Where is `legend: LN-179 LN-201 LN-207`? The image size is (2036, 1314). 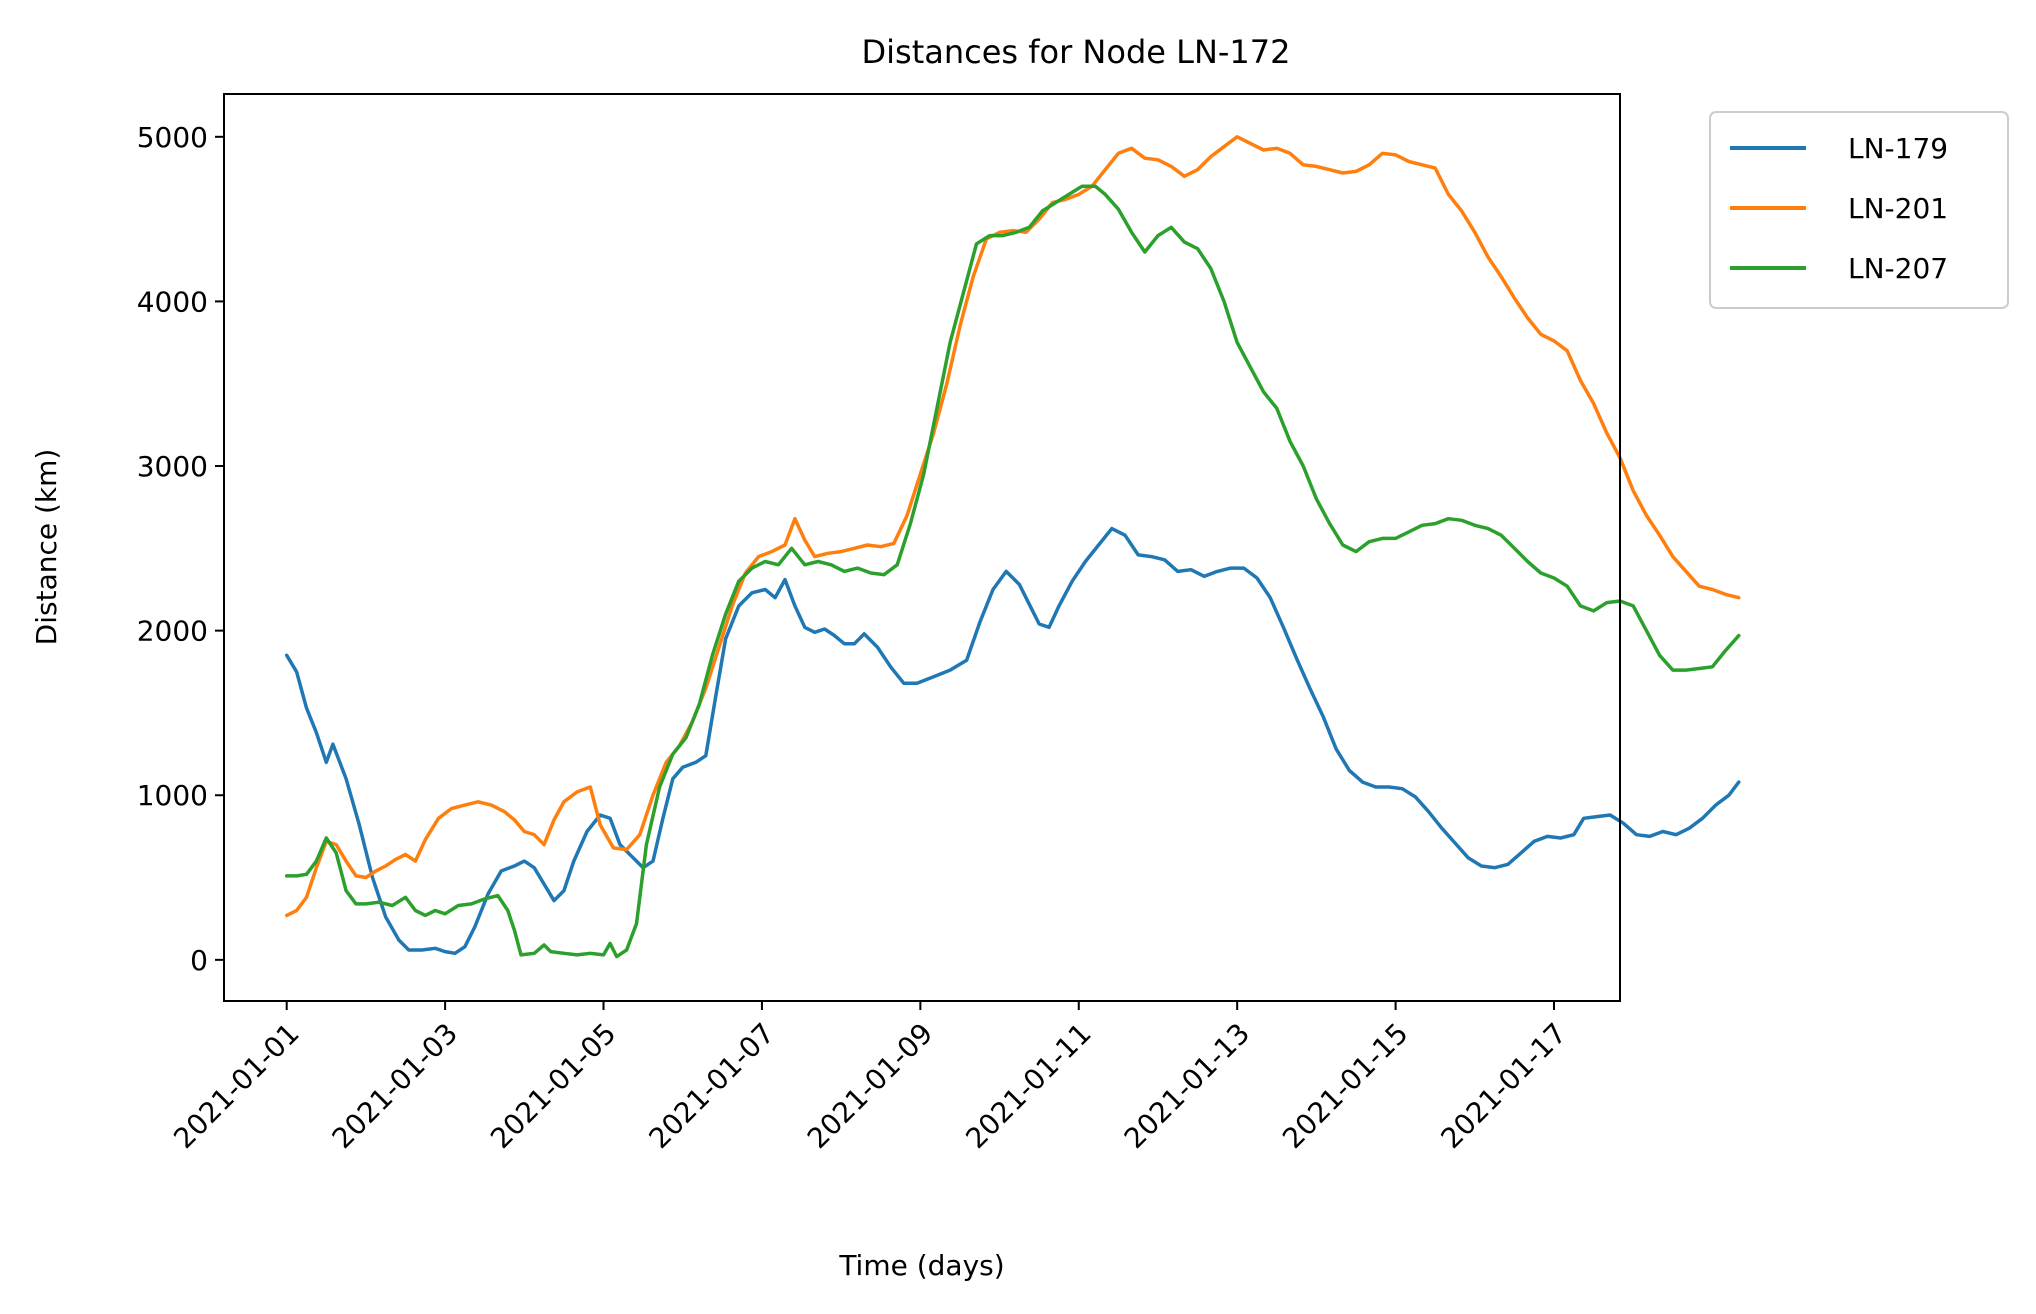 legend: LN-179 LN-201 LN-207 is located at coordinates (1859, 210).